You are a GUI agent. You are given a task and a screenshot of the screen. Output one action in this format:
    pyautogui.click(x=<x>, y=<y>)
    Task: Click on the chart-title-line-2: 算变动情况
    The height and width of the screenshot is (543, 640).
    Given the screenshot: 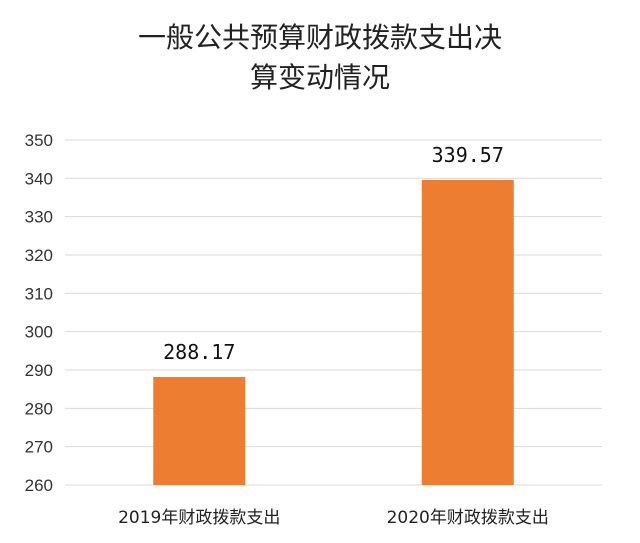 What is the action you would take?
    pyautogui.click(x=319, y=77)
    